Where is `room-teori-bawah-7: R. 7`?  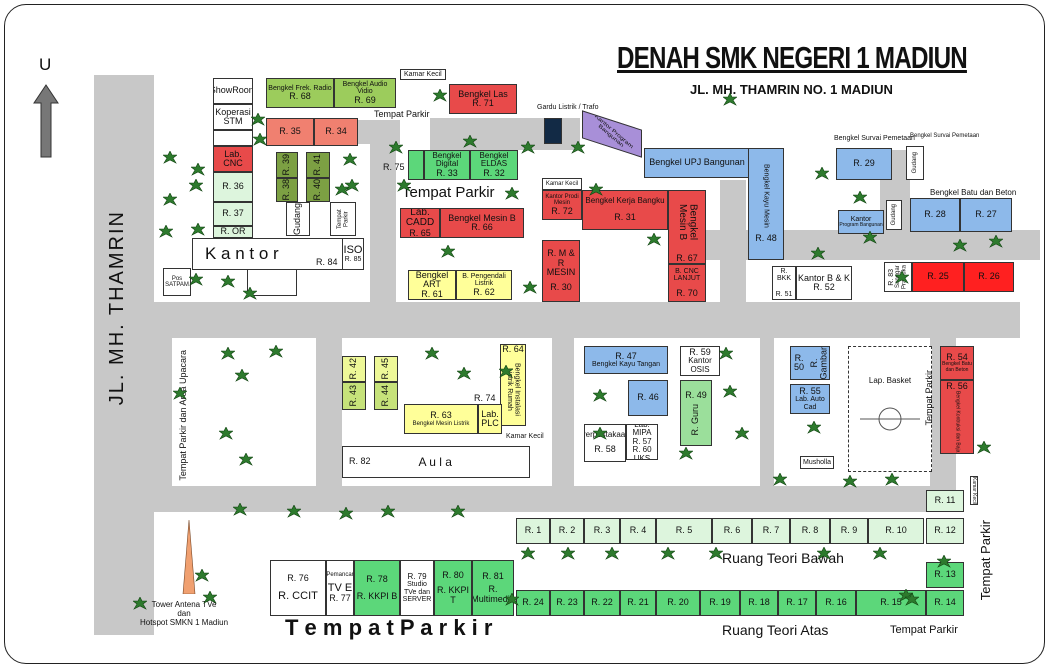
room-teori-bawah-7: R. 7 is located at coordinates (771, 531).